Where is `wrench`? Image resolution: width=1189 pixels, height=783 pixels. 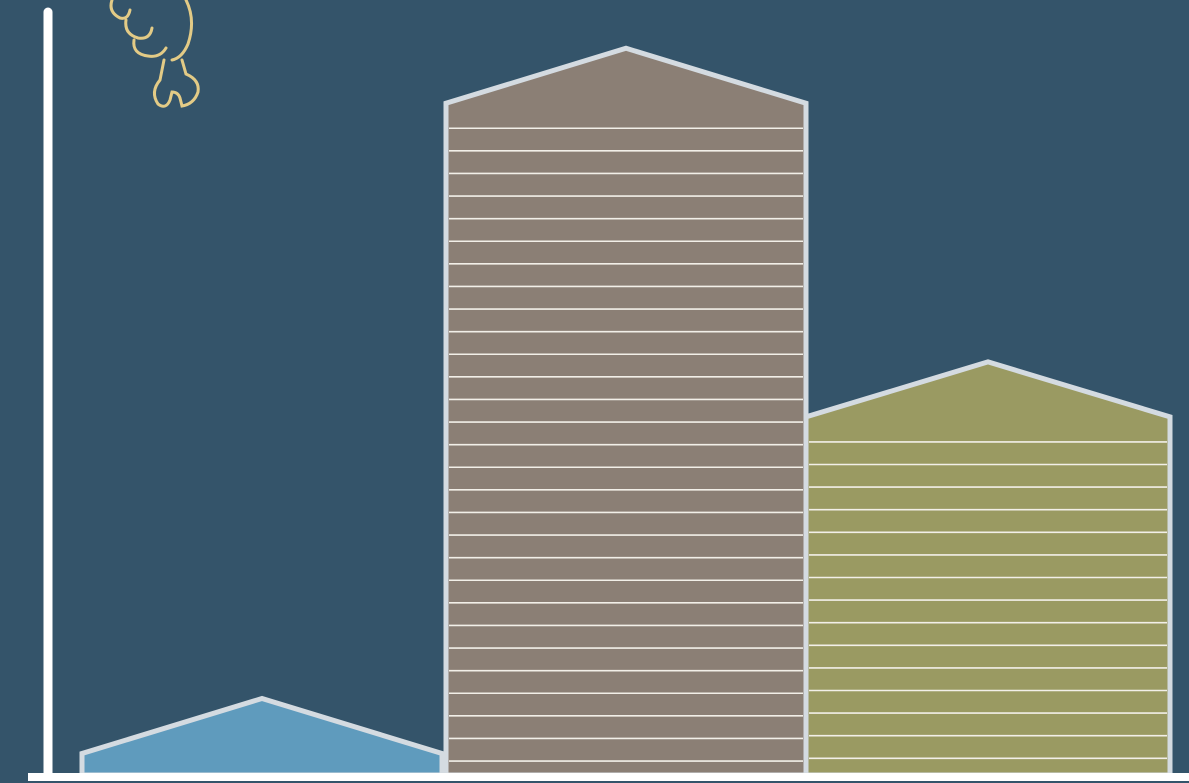 wrench is located at coordinates (176, 83).